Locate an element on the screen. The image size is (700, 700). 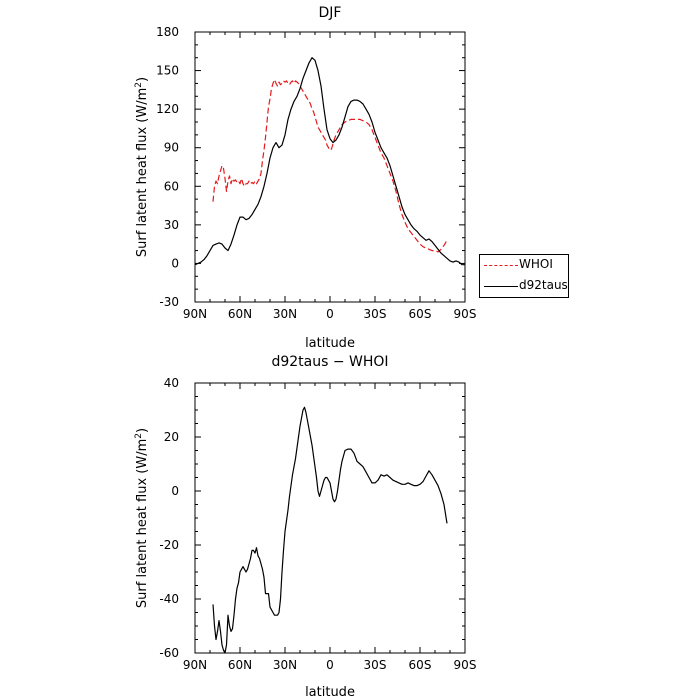
y-tick-label: 60 is located at coordinates (171, 186).